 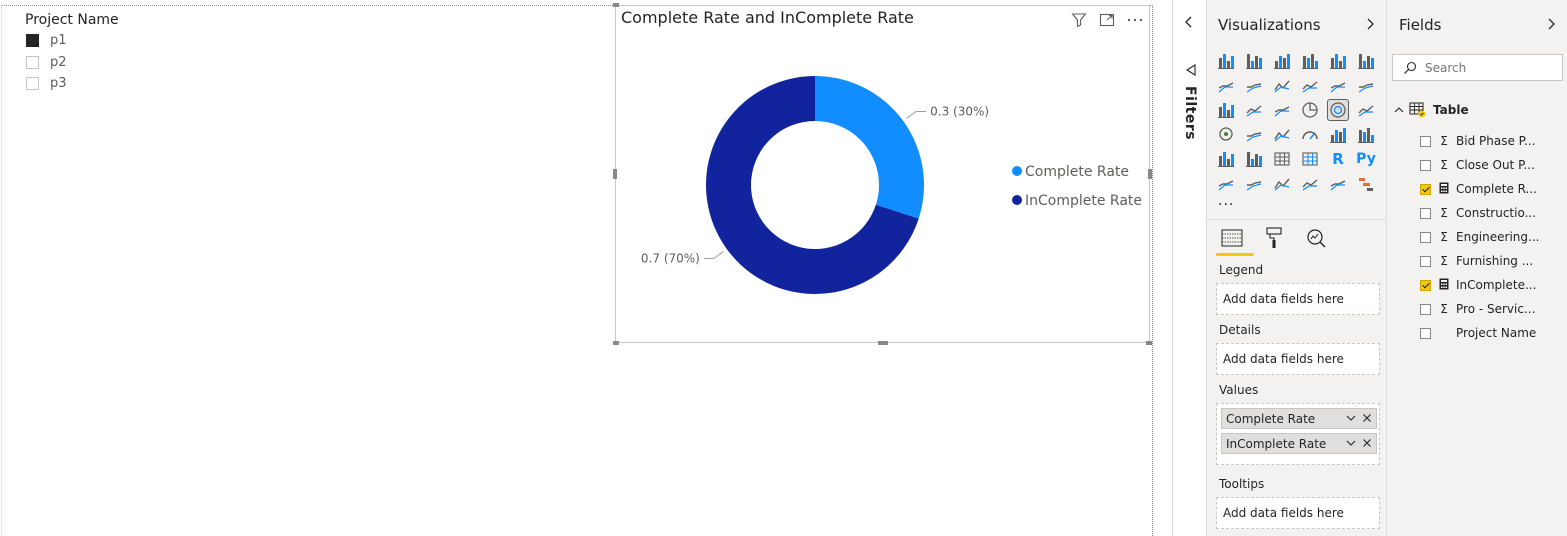 I want to click on legend-item-label: InComplete Rate, so click(x=1083, y=201).